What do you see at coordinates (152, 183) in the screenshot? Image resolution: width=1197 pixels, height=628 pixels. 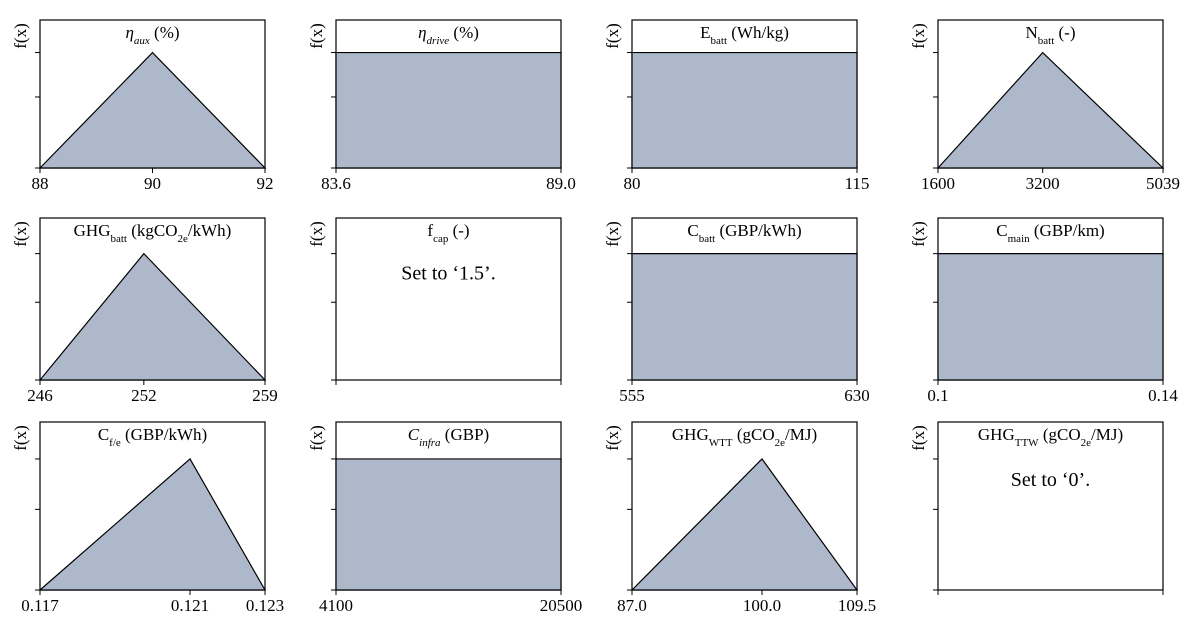 I see `x-tick-label: 90` at bounding box center [152, 183].